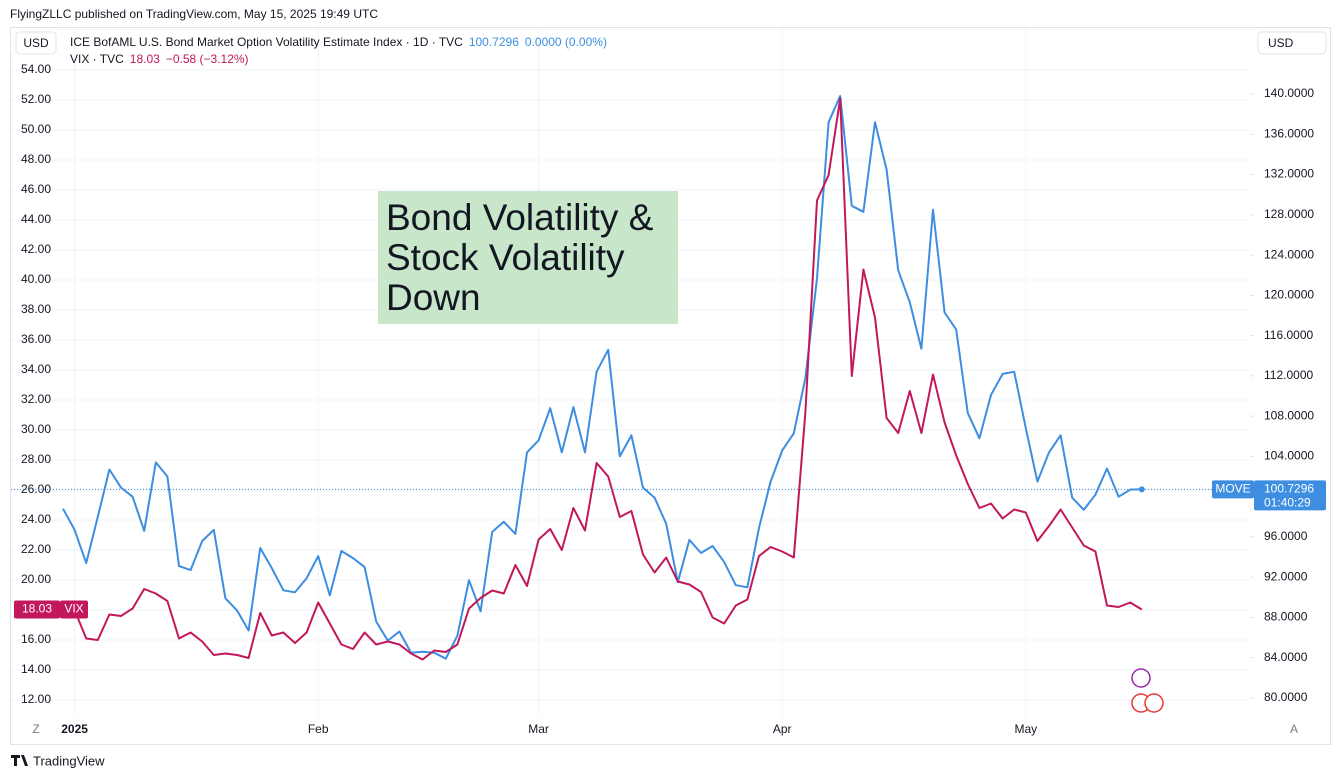 This screenshot has height=779, width=1341. Describe the element at coordinates (35, 729) in the screenshot. I see `corner-left: Z` at that location.